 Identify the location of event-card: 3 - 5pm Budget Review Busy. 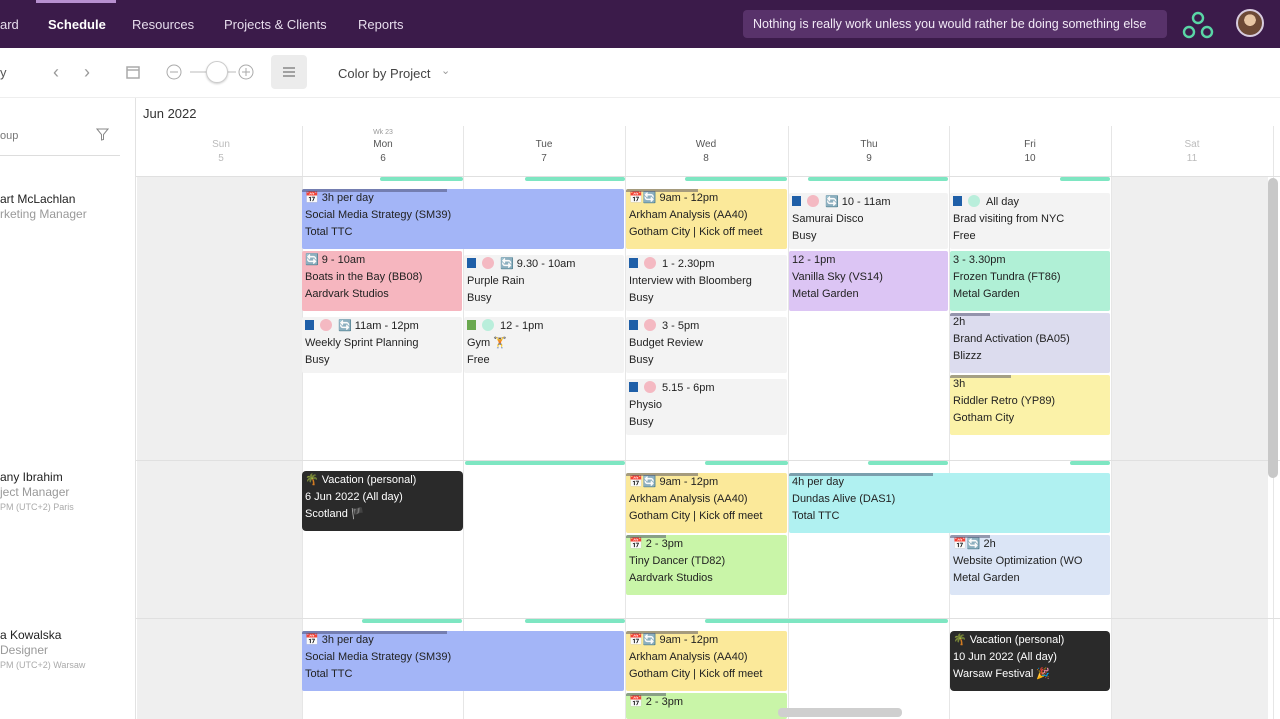
(706, 345).